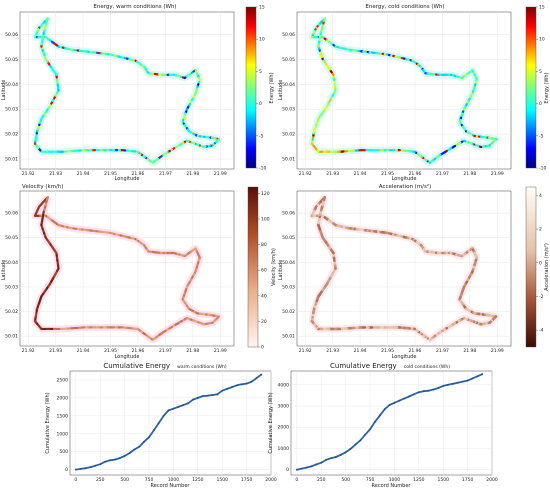 This screenshot has height=489, width=550. Describe the element at coordinates (542, 8) in the screenshot. I see `colorbar-tick-label: 15` at that location.